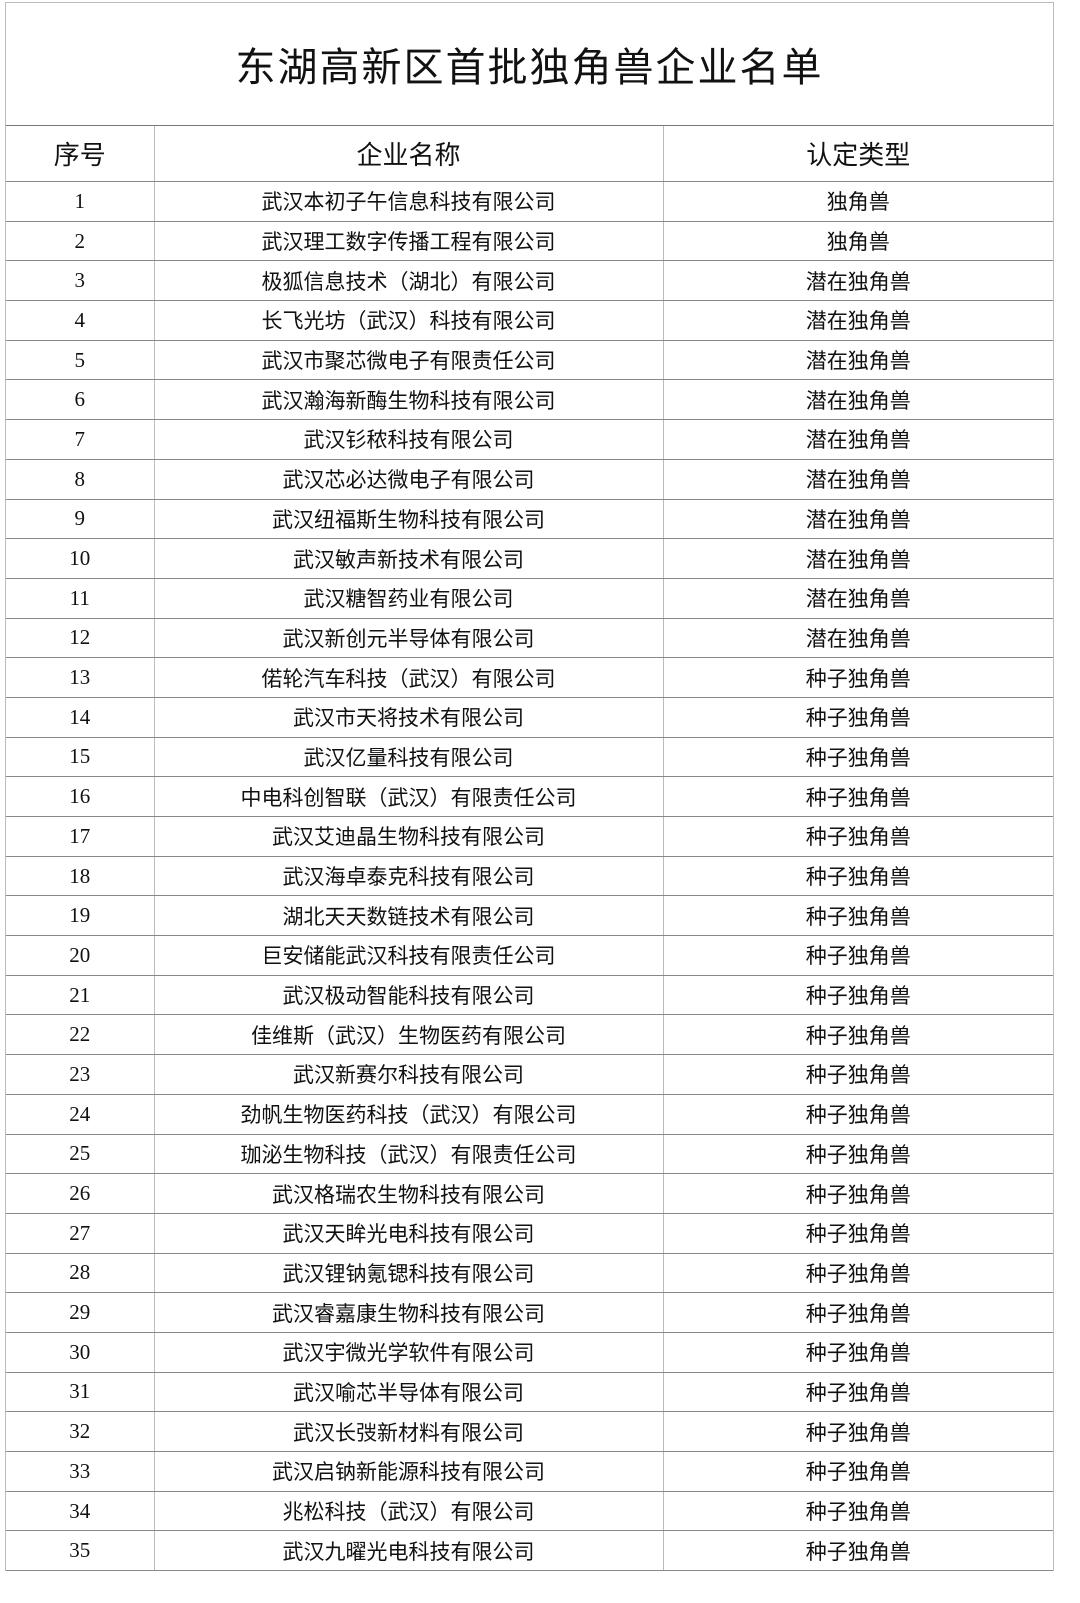  What do you see at coordinates (408, 796) in the screenshot?
I see `company-name: 中电科创智联（武汉）有限责任公司` at bounding box center [408, 796].